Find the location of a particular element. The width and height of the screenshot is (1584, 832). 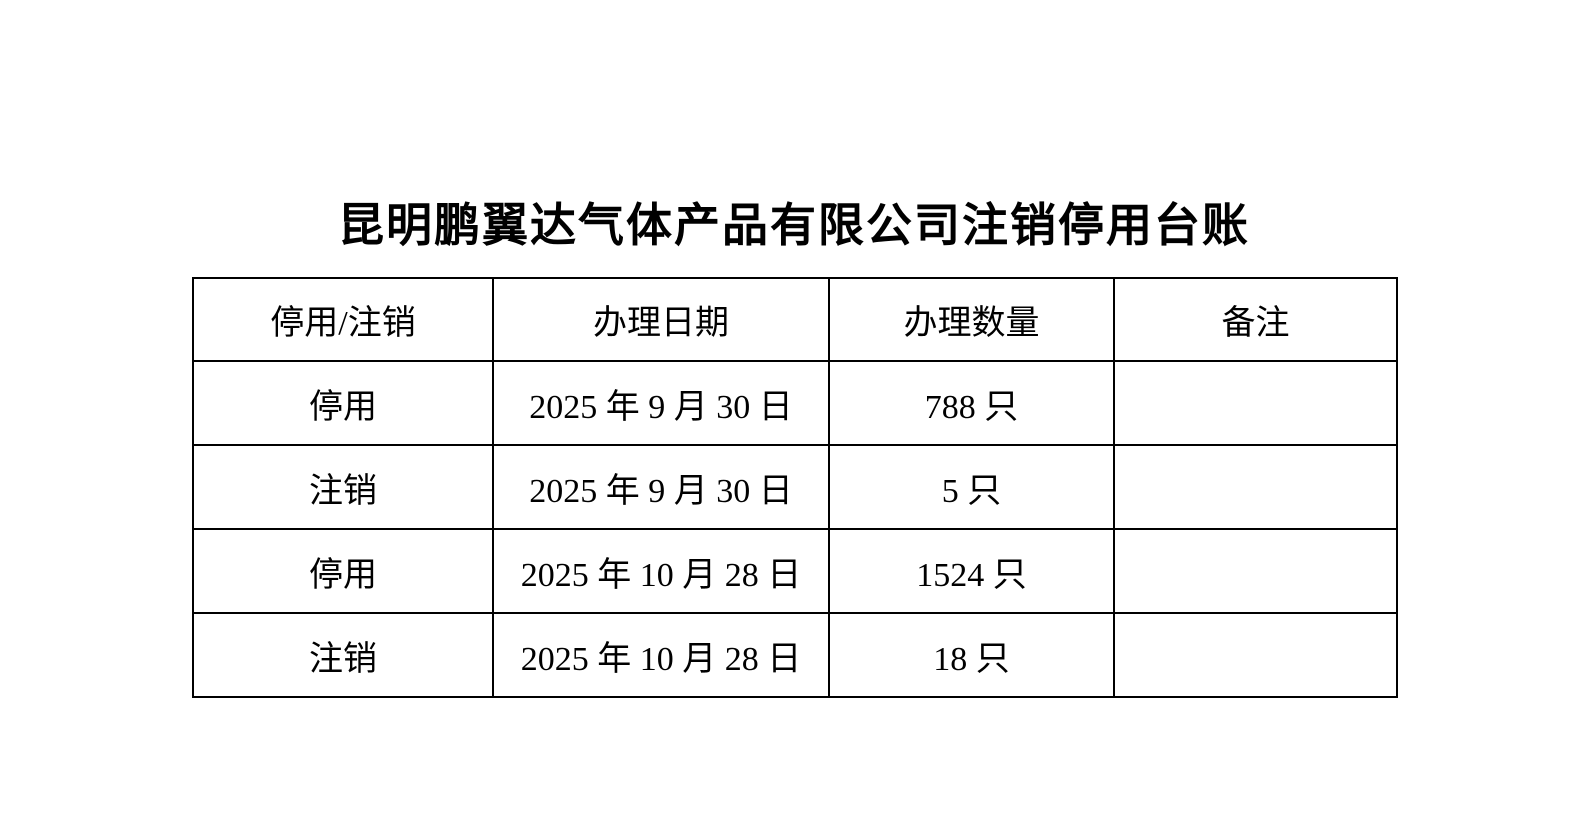

header-cell-remark: 备注 is located at coordinates (1255, 319).